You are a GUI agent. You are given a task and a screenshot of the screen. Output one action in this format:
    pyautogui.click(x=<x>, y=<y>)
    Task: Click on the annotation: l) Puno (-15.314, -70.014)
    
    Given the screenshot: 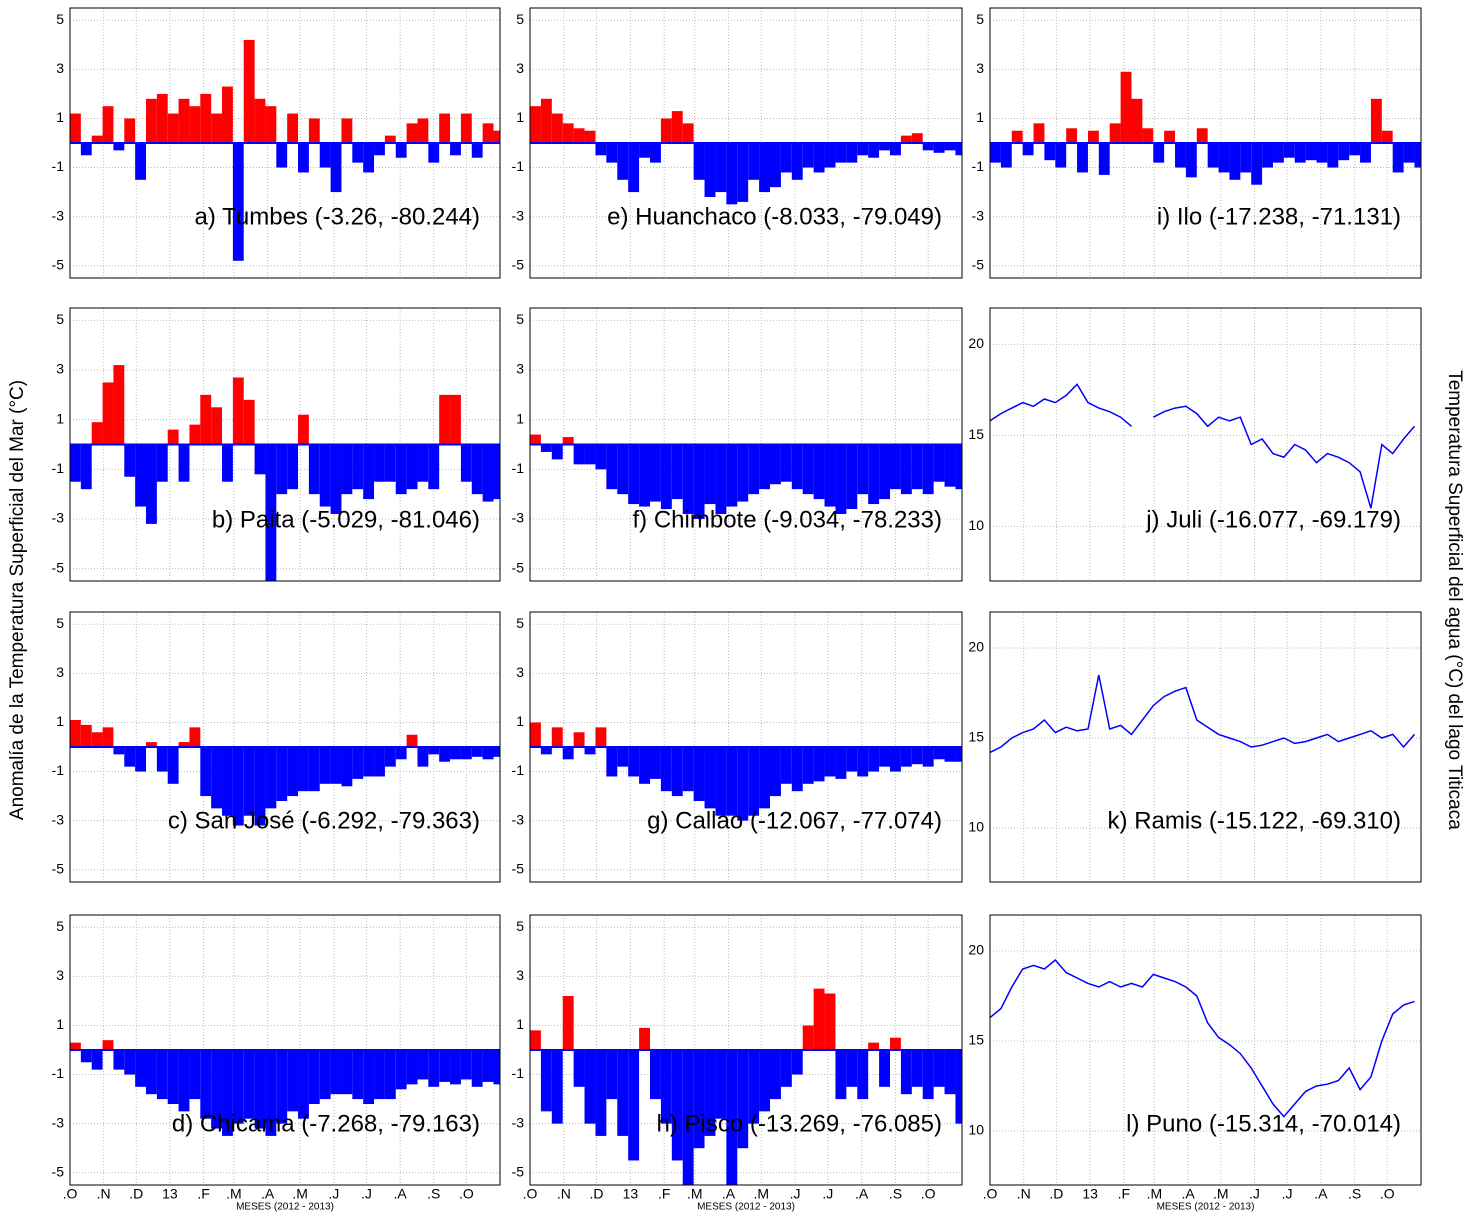 What is the action you would take?
    pyautogui.click(x=1263, y=1123)
    